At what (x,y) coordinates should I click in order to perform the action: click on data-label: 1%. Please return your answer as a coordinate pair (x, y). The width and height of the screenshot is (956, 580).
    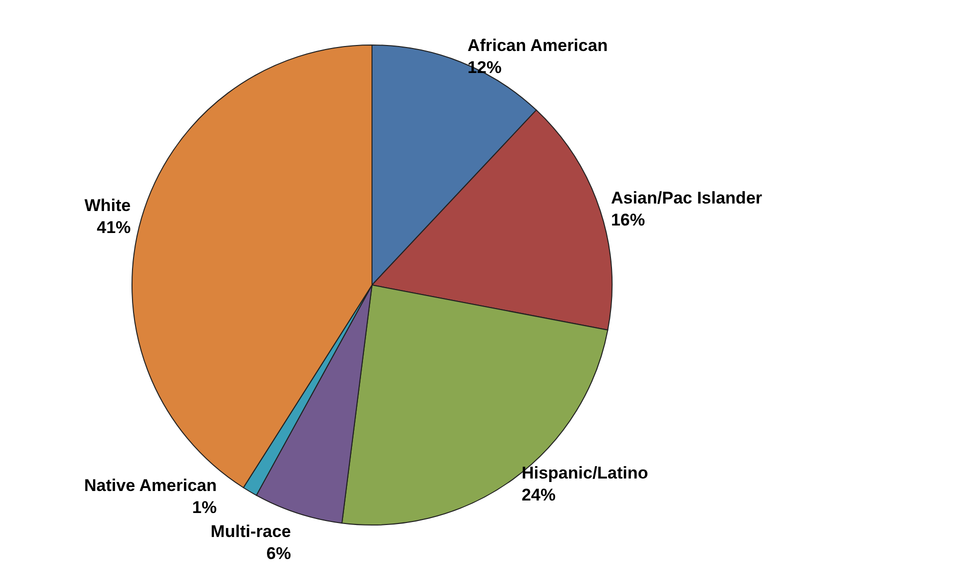
    Looking at the image, I should click on (204, 508).